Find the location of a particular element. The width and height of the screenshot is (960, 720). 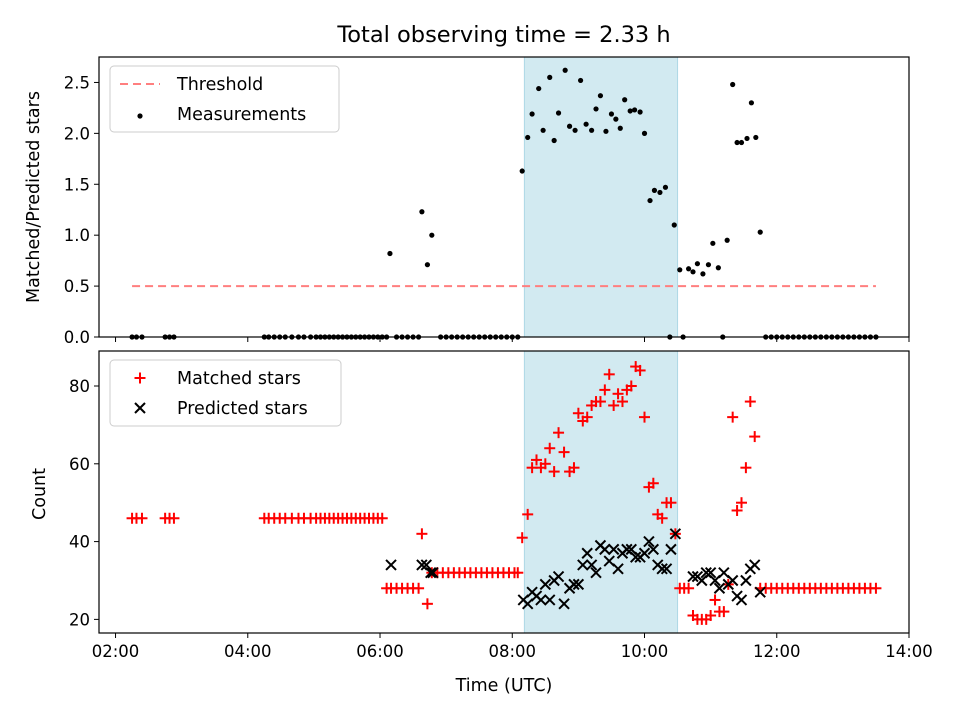

xtick-label: 06:00 is located at coordinates (380, 651).